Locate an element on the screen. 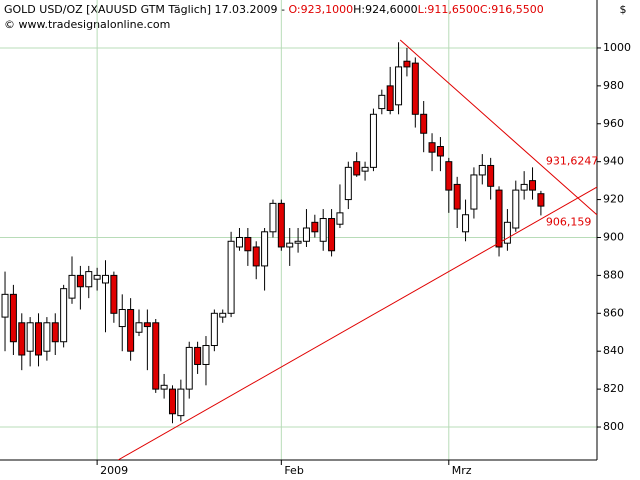  header-part: C:916,5500 is located at coordinates (512, 9).